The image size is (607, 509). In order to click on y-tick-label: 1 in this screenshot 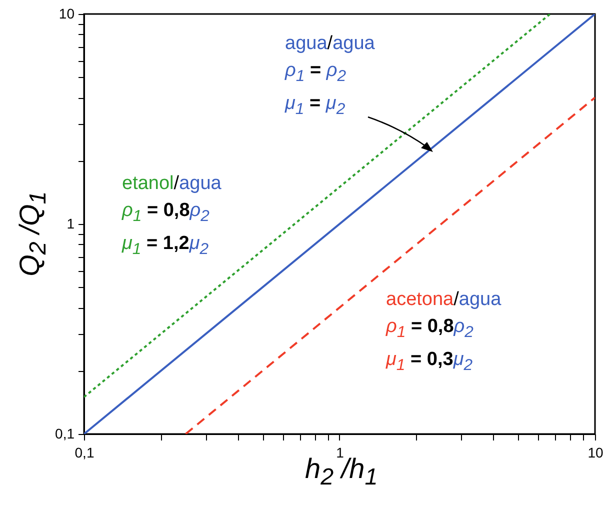, I will do `click(70, 224)`.